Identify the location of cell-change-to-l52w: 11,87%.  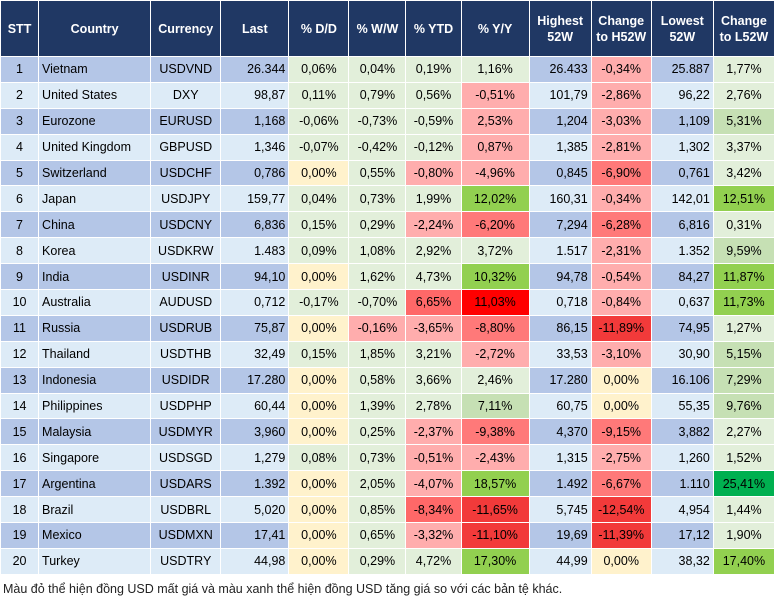
(744, 277).